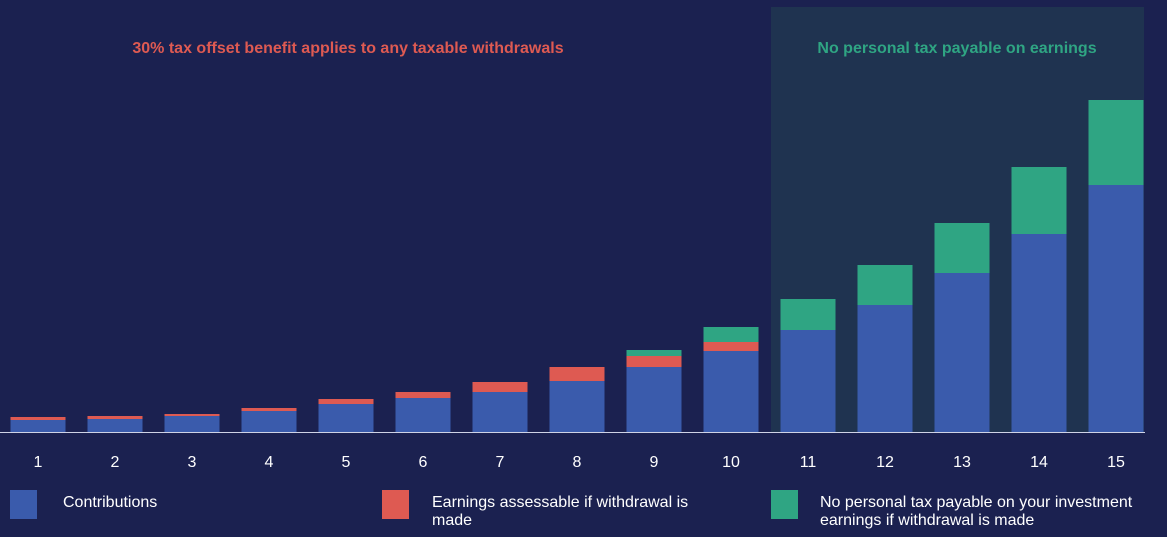 The height and width of the screenshot is (537, 1167). What do you see at coordinates (1039, 200) in the screenshot?
I see `bar-no-personal-tax-payable--14` at bounding box center [1039, 200].